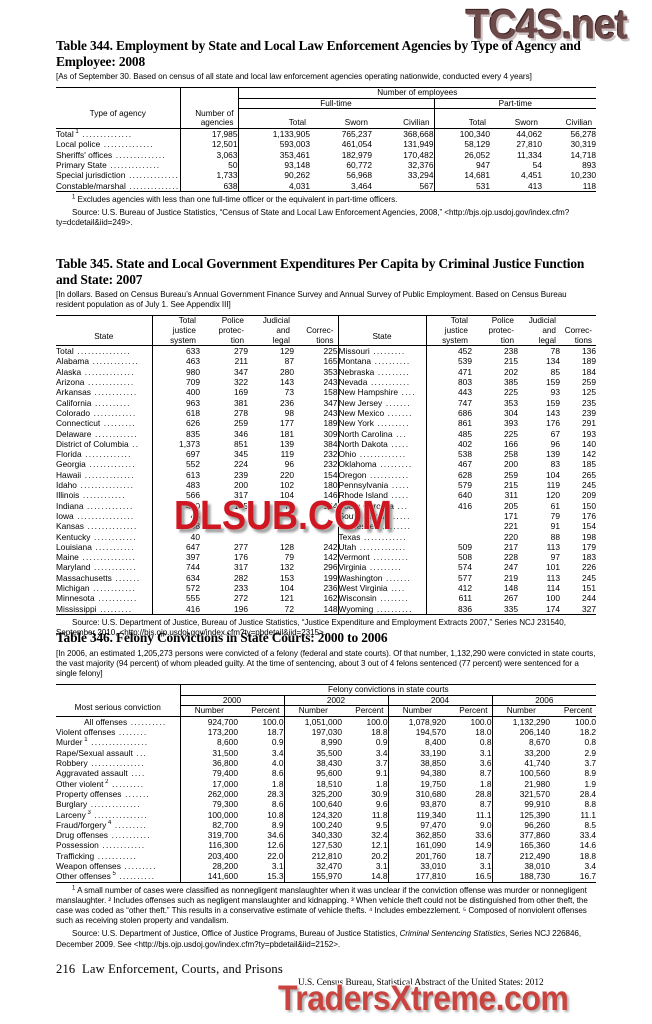  What do you see at coordinates (316, 609) in the screenshot?
I see `cell-corrections: 148` at bounding box center [316, 609].